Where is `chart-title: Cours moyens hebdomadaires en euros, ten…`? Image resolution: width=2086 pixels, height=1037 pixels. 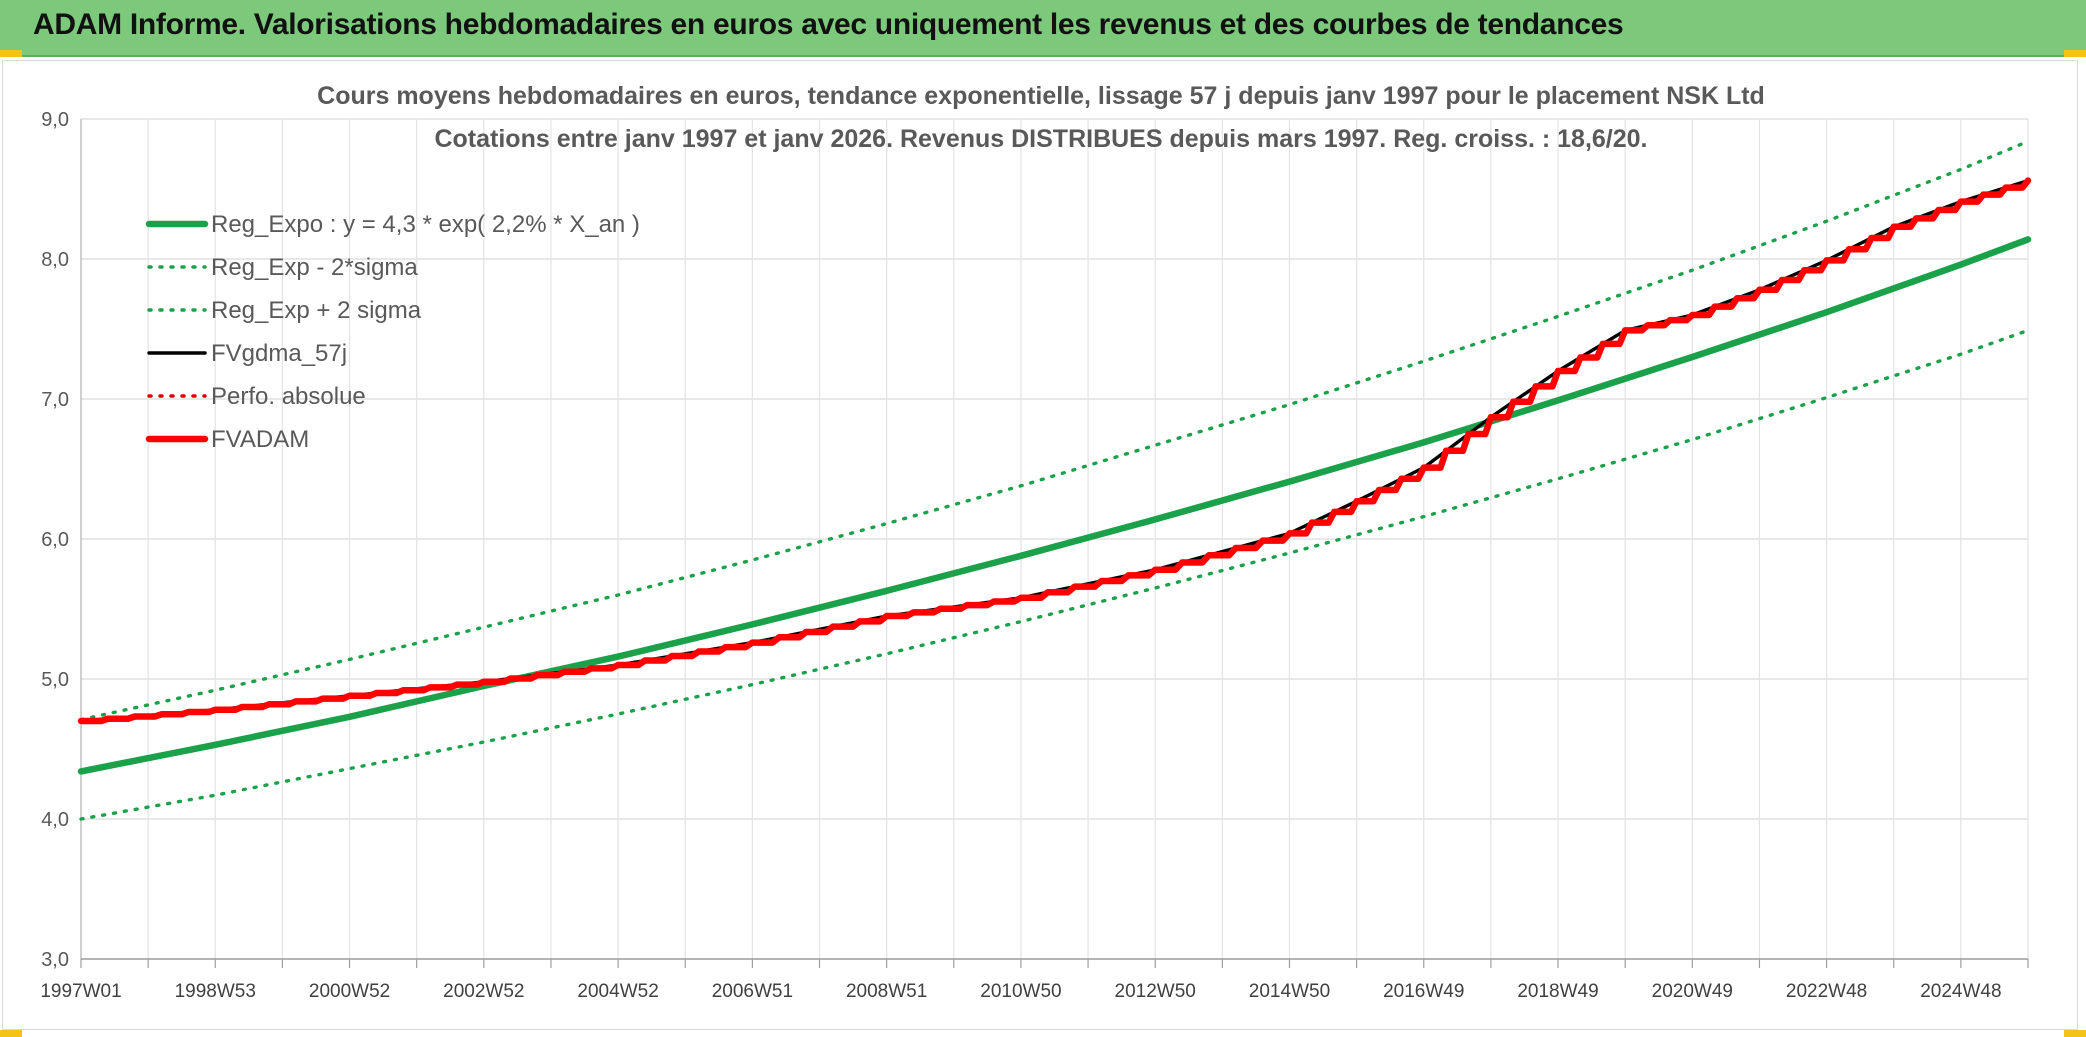 chart-title: Cours moyens hebdomadaires en euros, ten… is located at coordinates (1041, 117).